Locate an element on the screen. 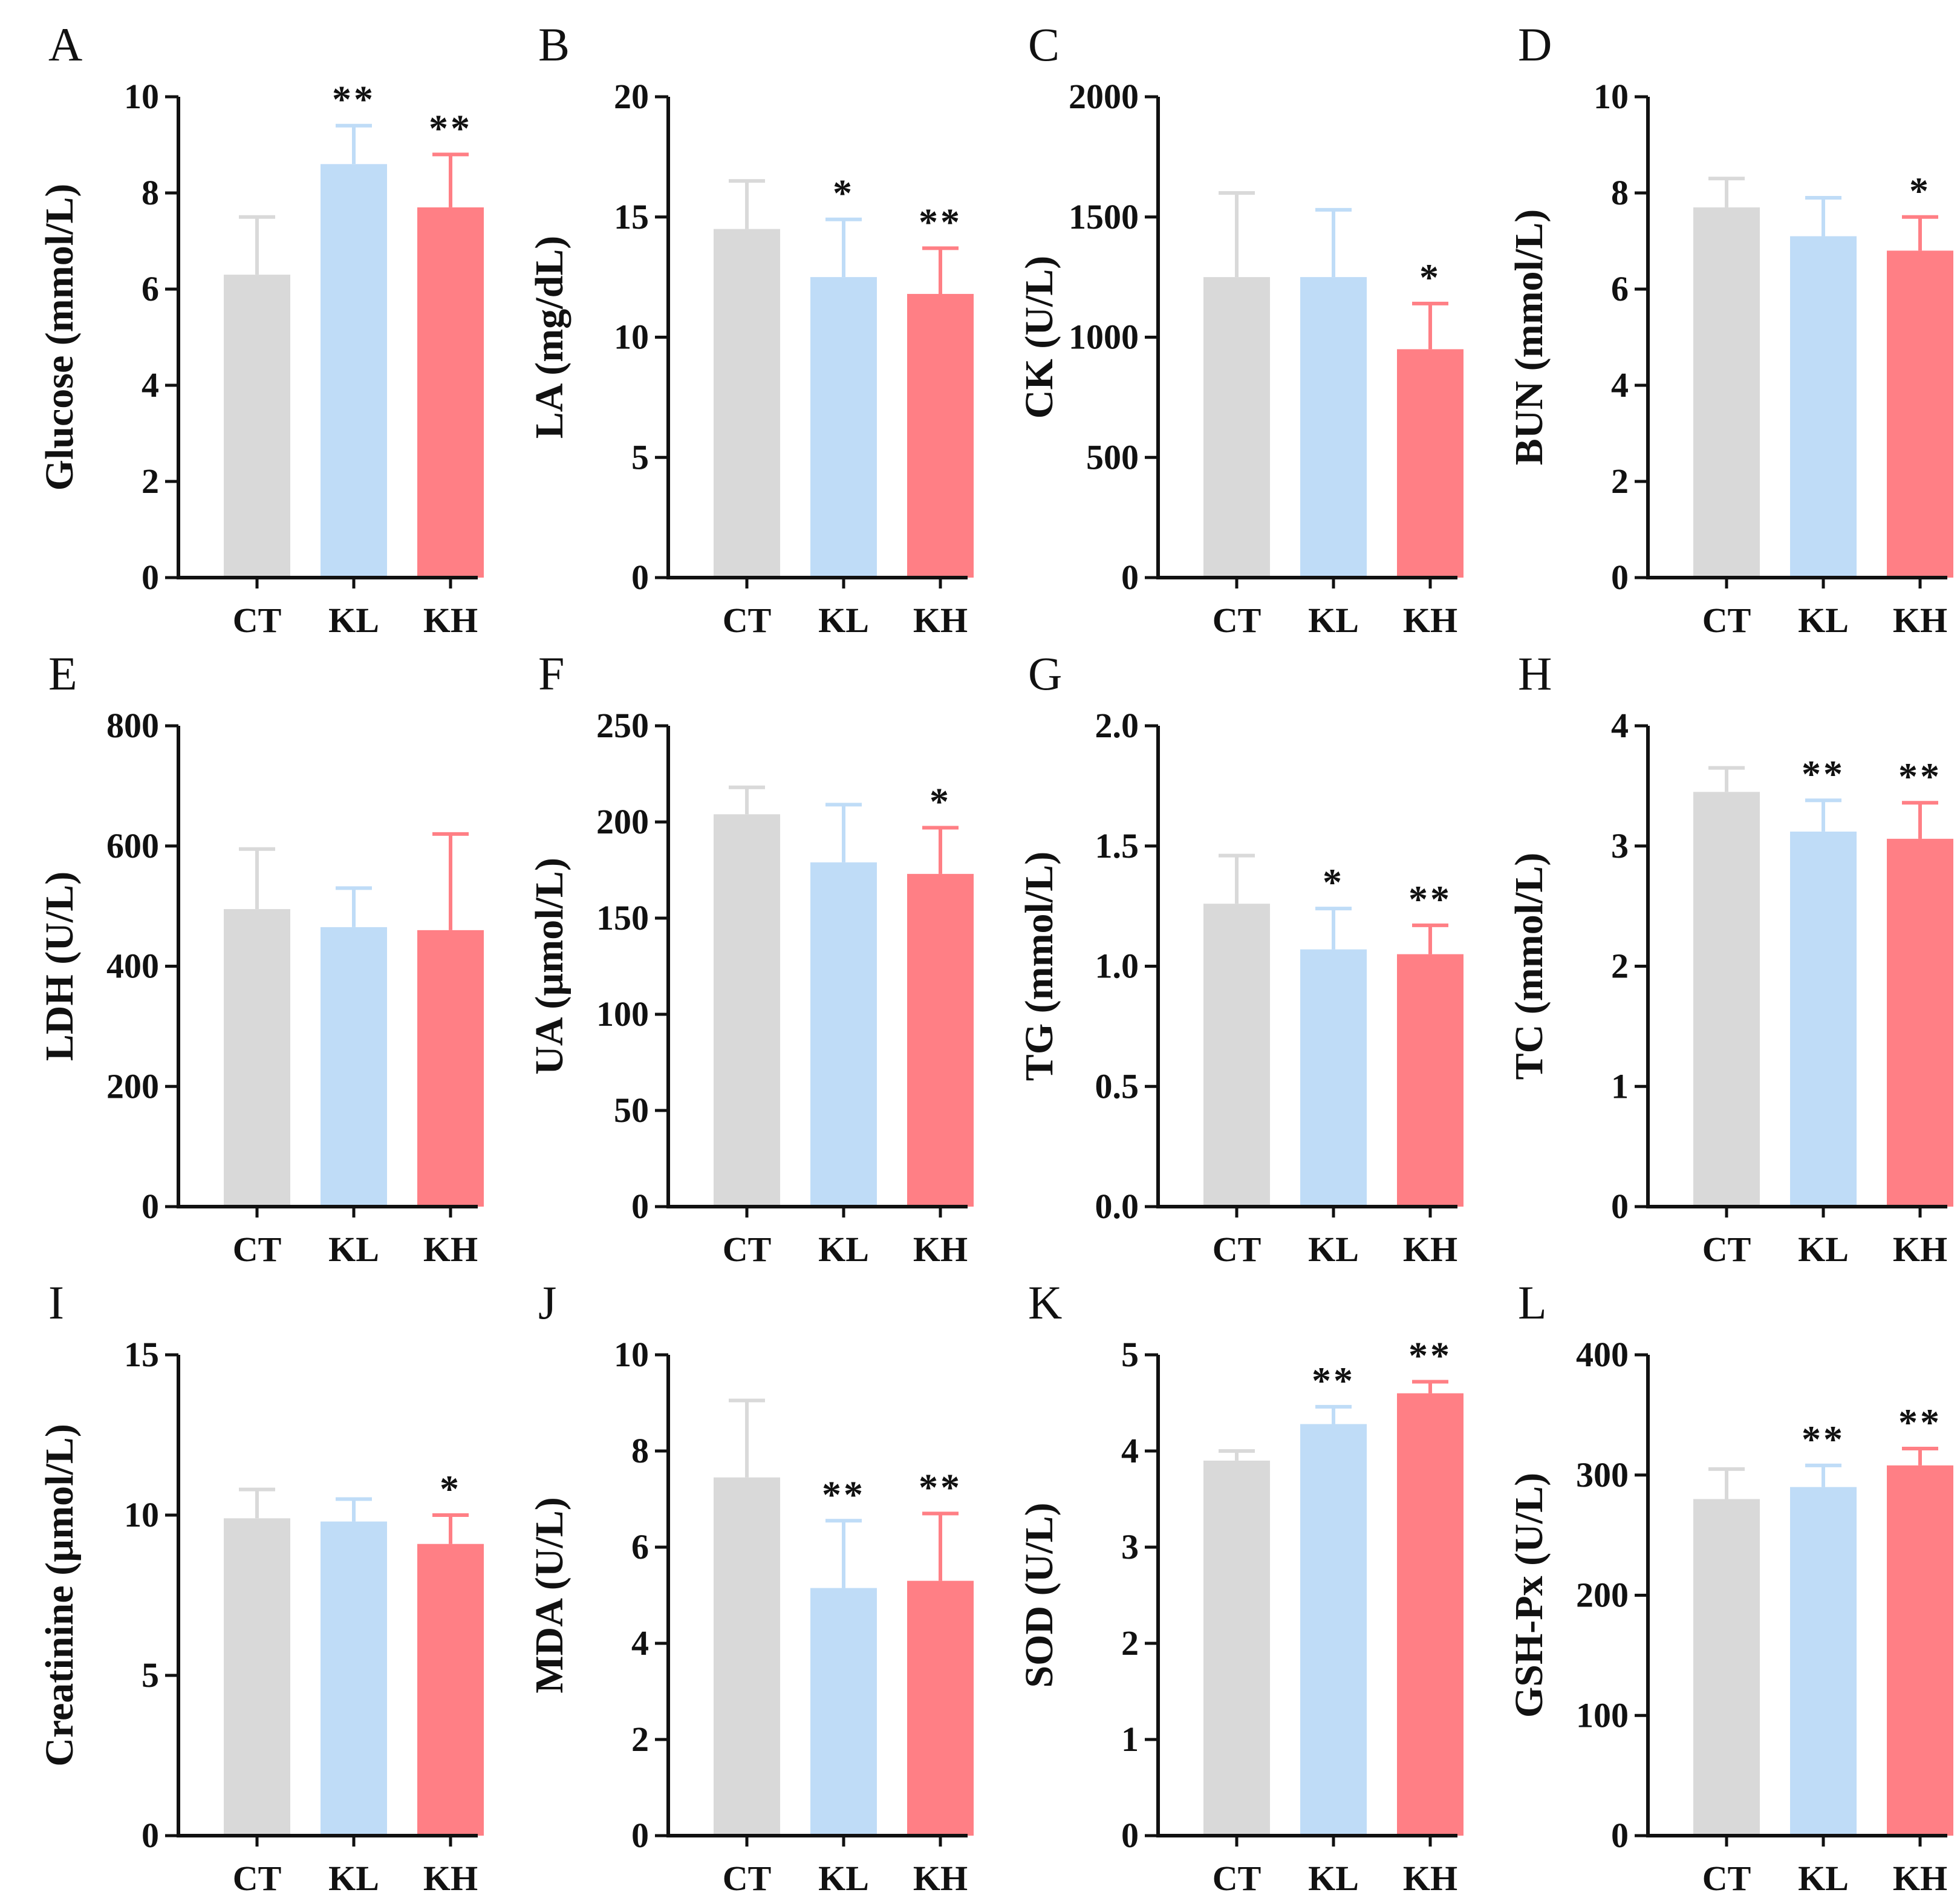  y-tick-label: 250 is located at coordinates (622, 725).